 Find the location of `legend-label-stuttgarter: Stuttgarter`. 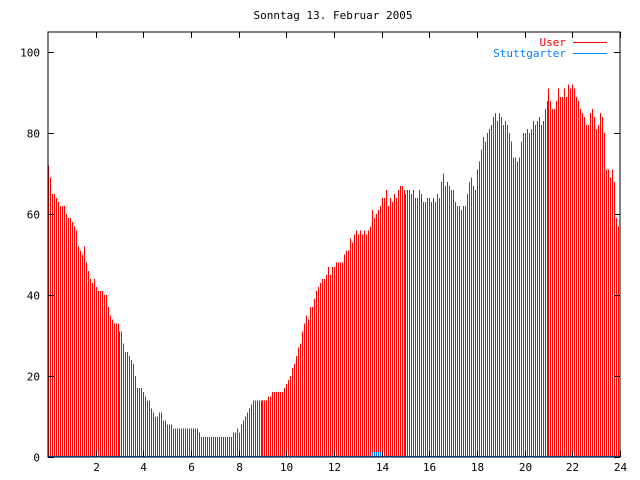

legend-label-stuttgarter: Stuttgarter is located at coordinates (529, 53).